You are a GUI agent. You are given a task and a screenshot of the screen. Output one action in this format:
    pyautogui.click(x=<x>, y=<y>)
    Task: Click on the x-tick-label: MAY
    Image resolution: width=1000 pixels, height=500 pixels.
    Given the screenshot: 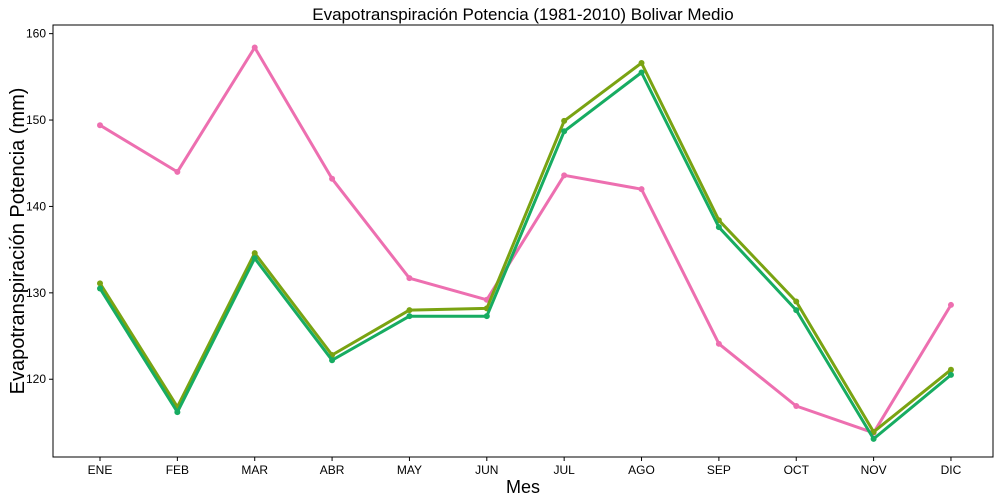 What is the action you would take?
    pyautogui.click(x=409, y=470)
    